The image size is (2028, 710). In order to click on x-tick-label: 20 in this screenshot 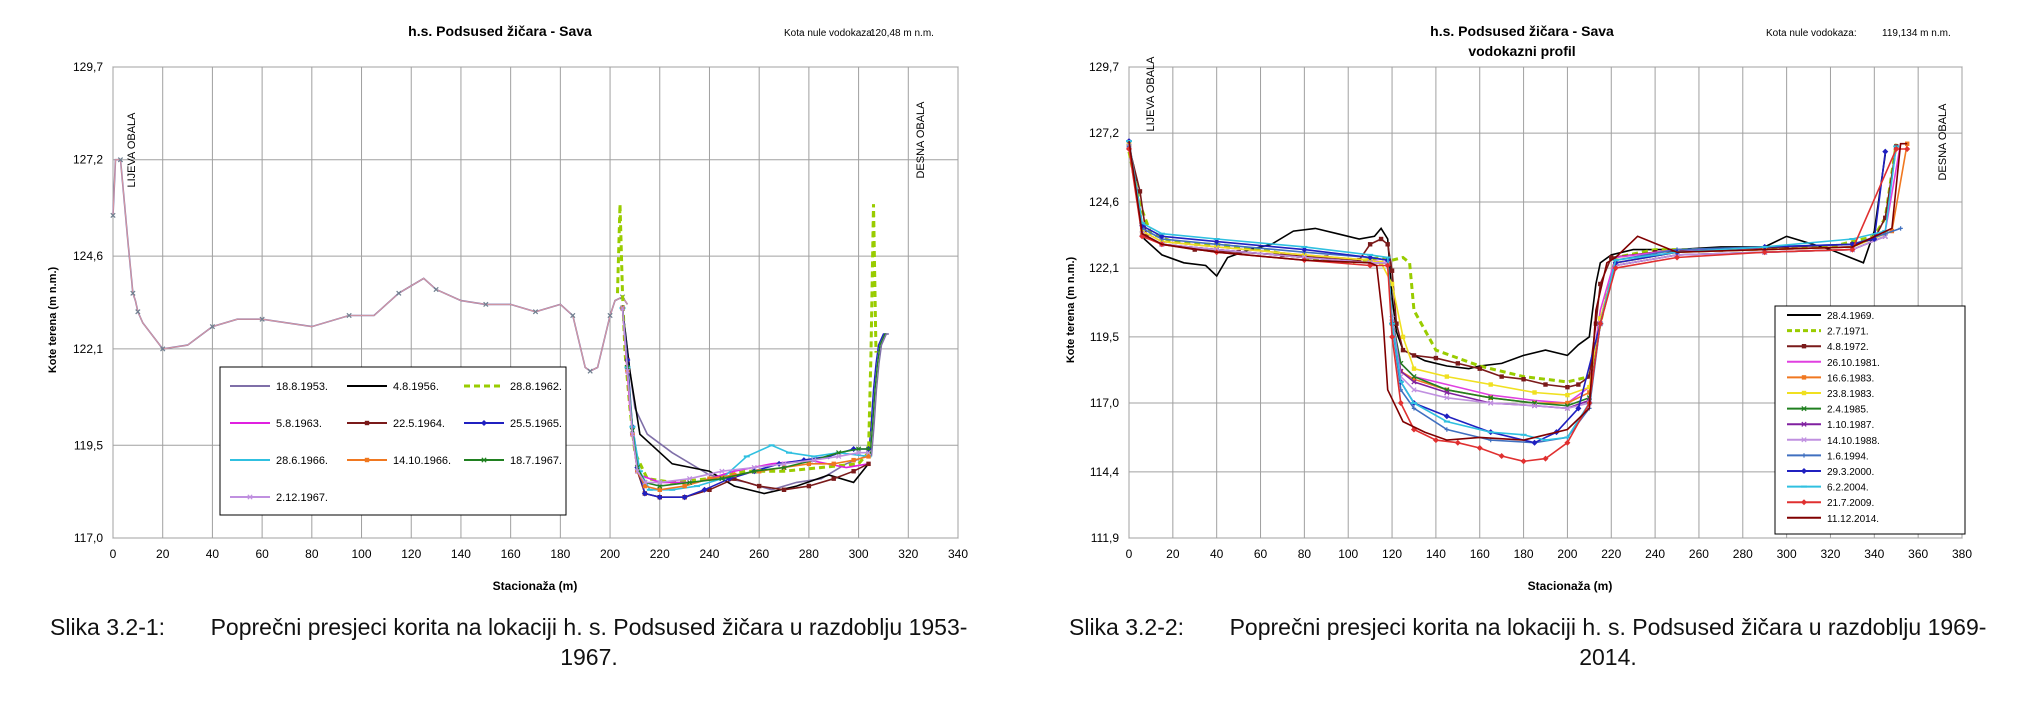, I will do `click(1173, 554)`.